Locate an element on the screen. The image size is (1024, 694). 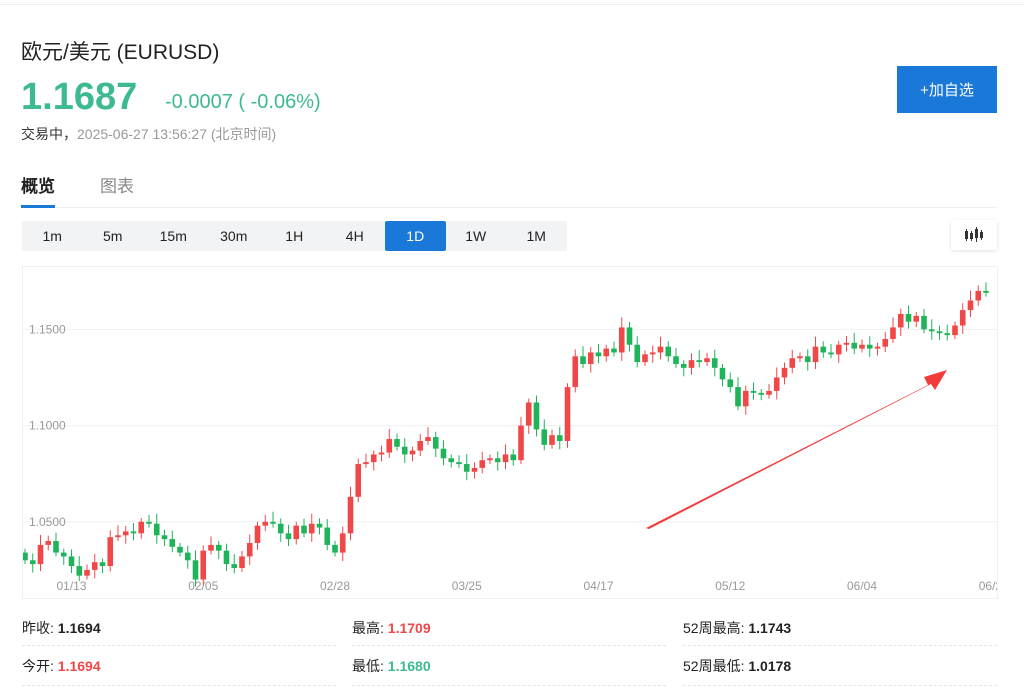
trading-status: 交易中，2025-06-27 13:56:27 (北京时间) is located at coordinates (148, 134).